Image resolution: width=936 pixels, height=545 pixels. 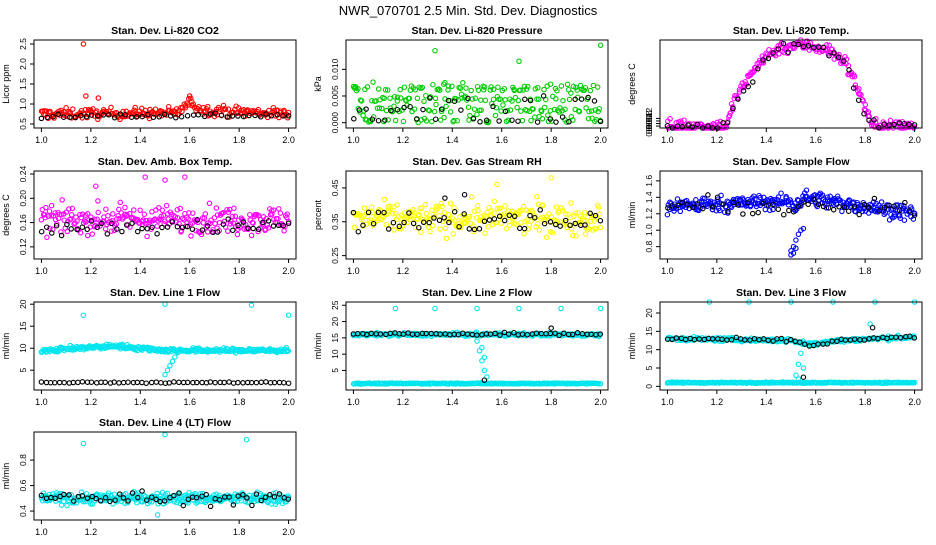 I want to click on y-tick-label: 0.5, so click(x=23, y=124).